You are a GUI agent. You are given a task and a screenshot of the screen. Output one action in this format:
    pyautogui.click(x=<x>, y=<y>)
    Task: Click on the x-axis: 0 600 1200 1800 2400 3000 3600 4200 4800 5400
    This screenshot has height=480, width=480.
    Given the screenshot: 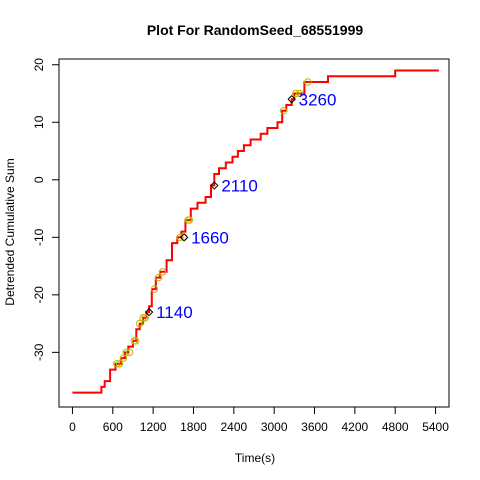 What is the action you would take?
    pyautogui.click(x=259, y=420)
    